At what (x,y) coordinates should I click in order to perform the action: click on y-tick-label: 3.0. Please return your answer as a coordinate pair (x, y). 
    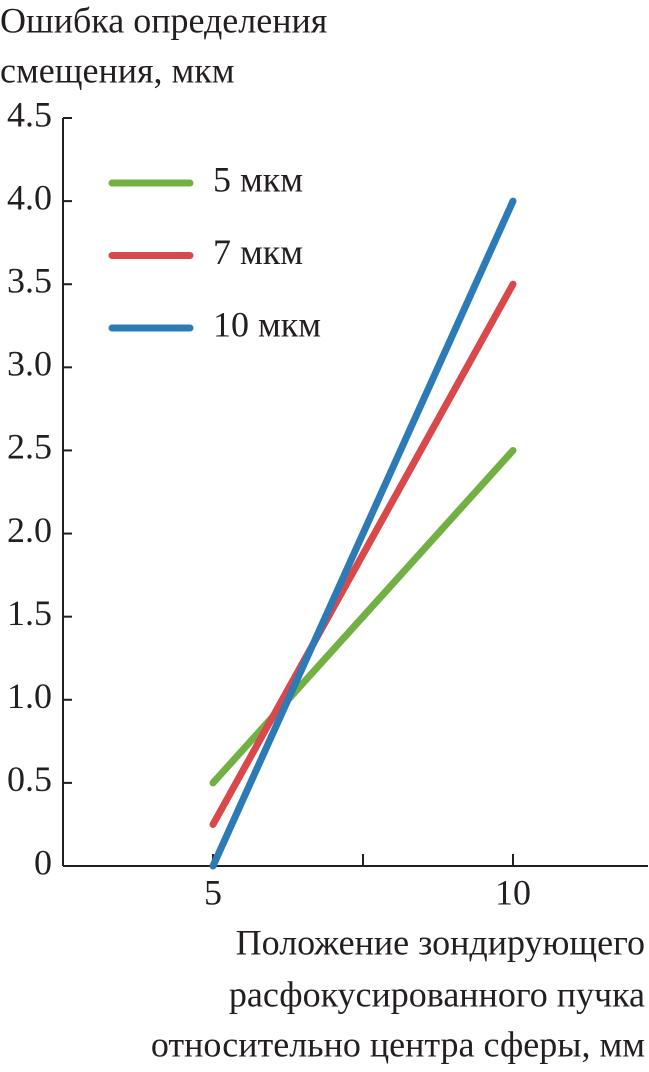
    Looking at the image, I should click on (29, 364).